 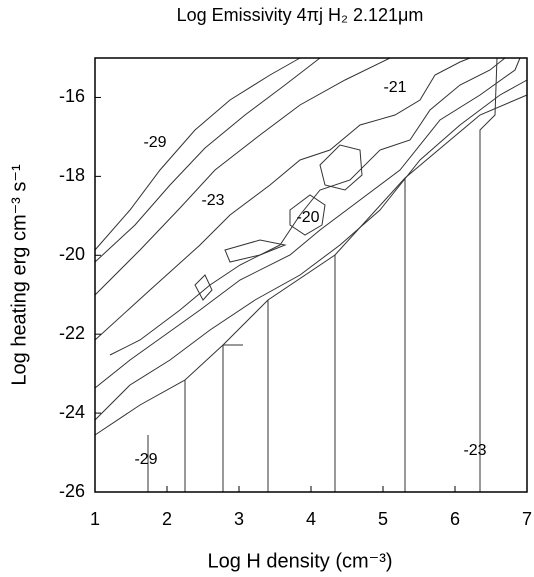 I want to click on contour-label: -21, so click(x=394, y=87).